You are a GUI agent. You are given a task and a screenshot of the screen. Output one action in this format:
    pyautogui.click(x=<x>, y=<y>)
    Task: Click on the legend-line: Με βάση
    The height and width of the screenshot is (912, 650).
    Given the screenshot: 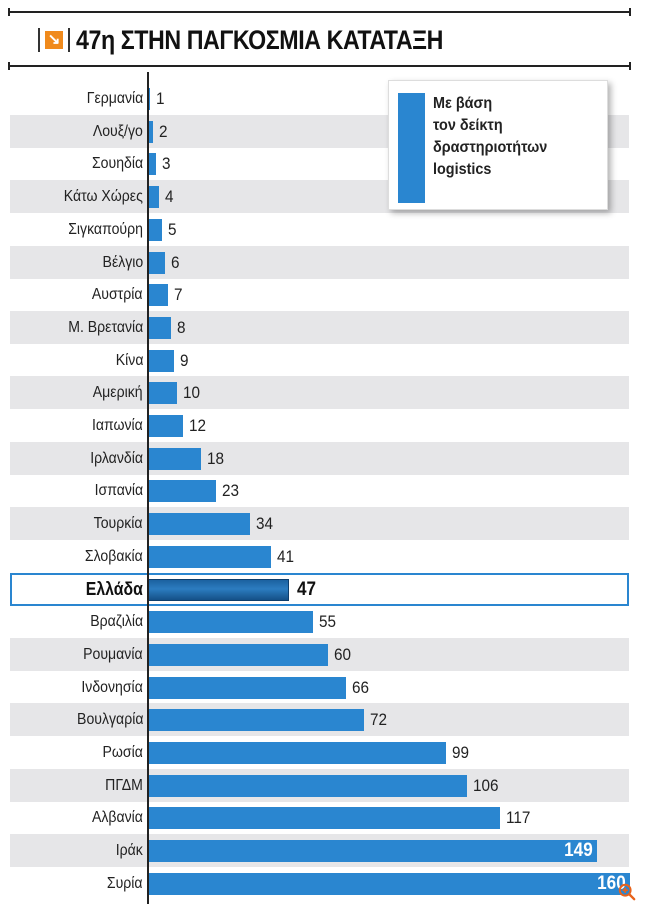 What is the action you would take?
    pyautogui.click(x=463, y=103)
    